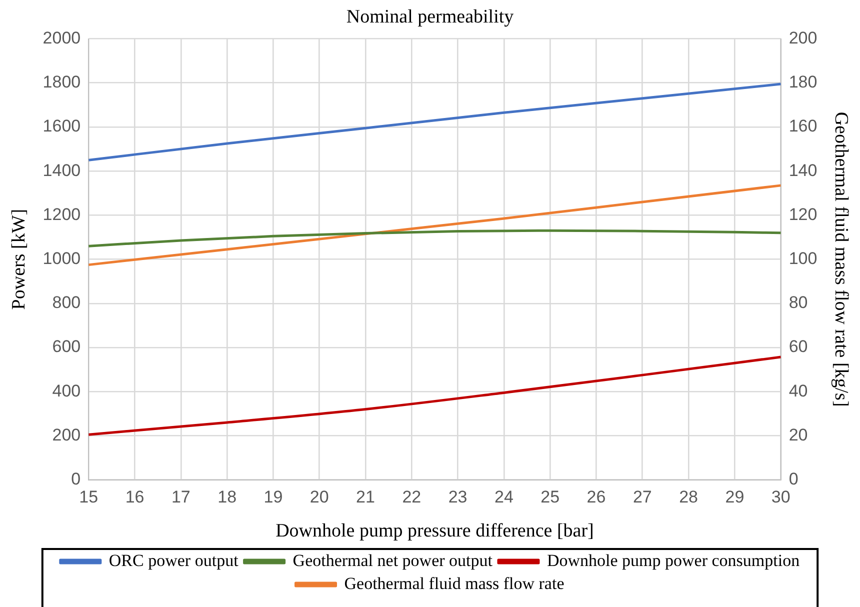 The height and width of the screenshot is (607, 860). Describe the element at coordinates (319, 497) in the screenshot. I see `x-tick-label: 20` at that location.